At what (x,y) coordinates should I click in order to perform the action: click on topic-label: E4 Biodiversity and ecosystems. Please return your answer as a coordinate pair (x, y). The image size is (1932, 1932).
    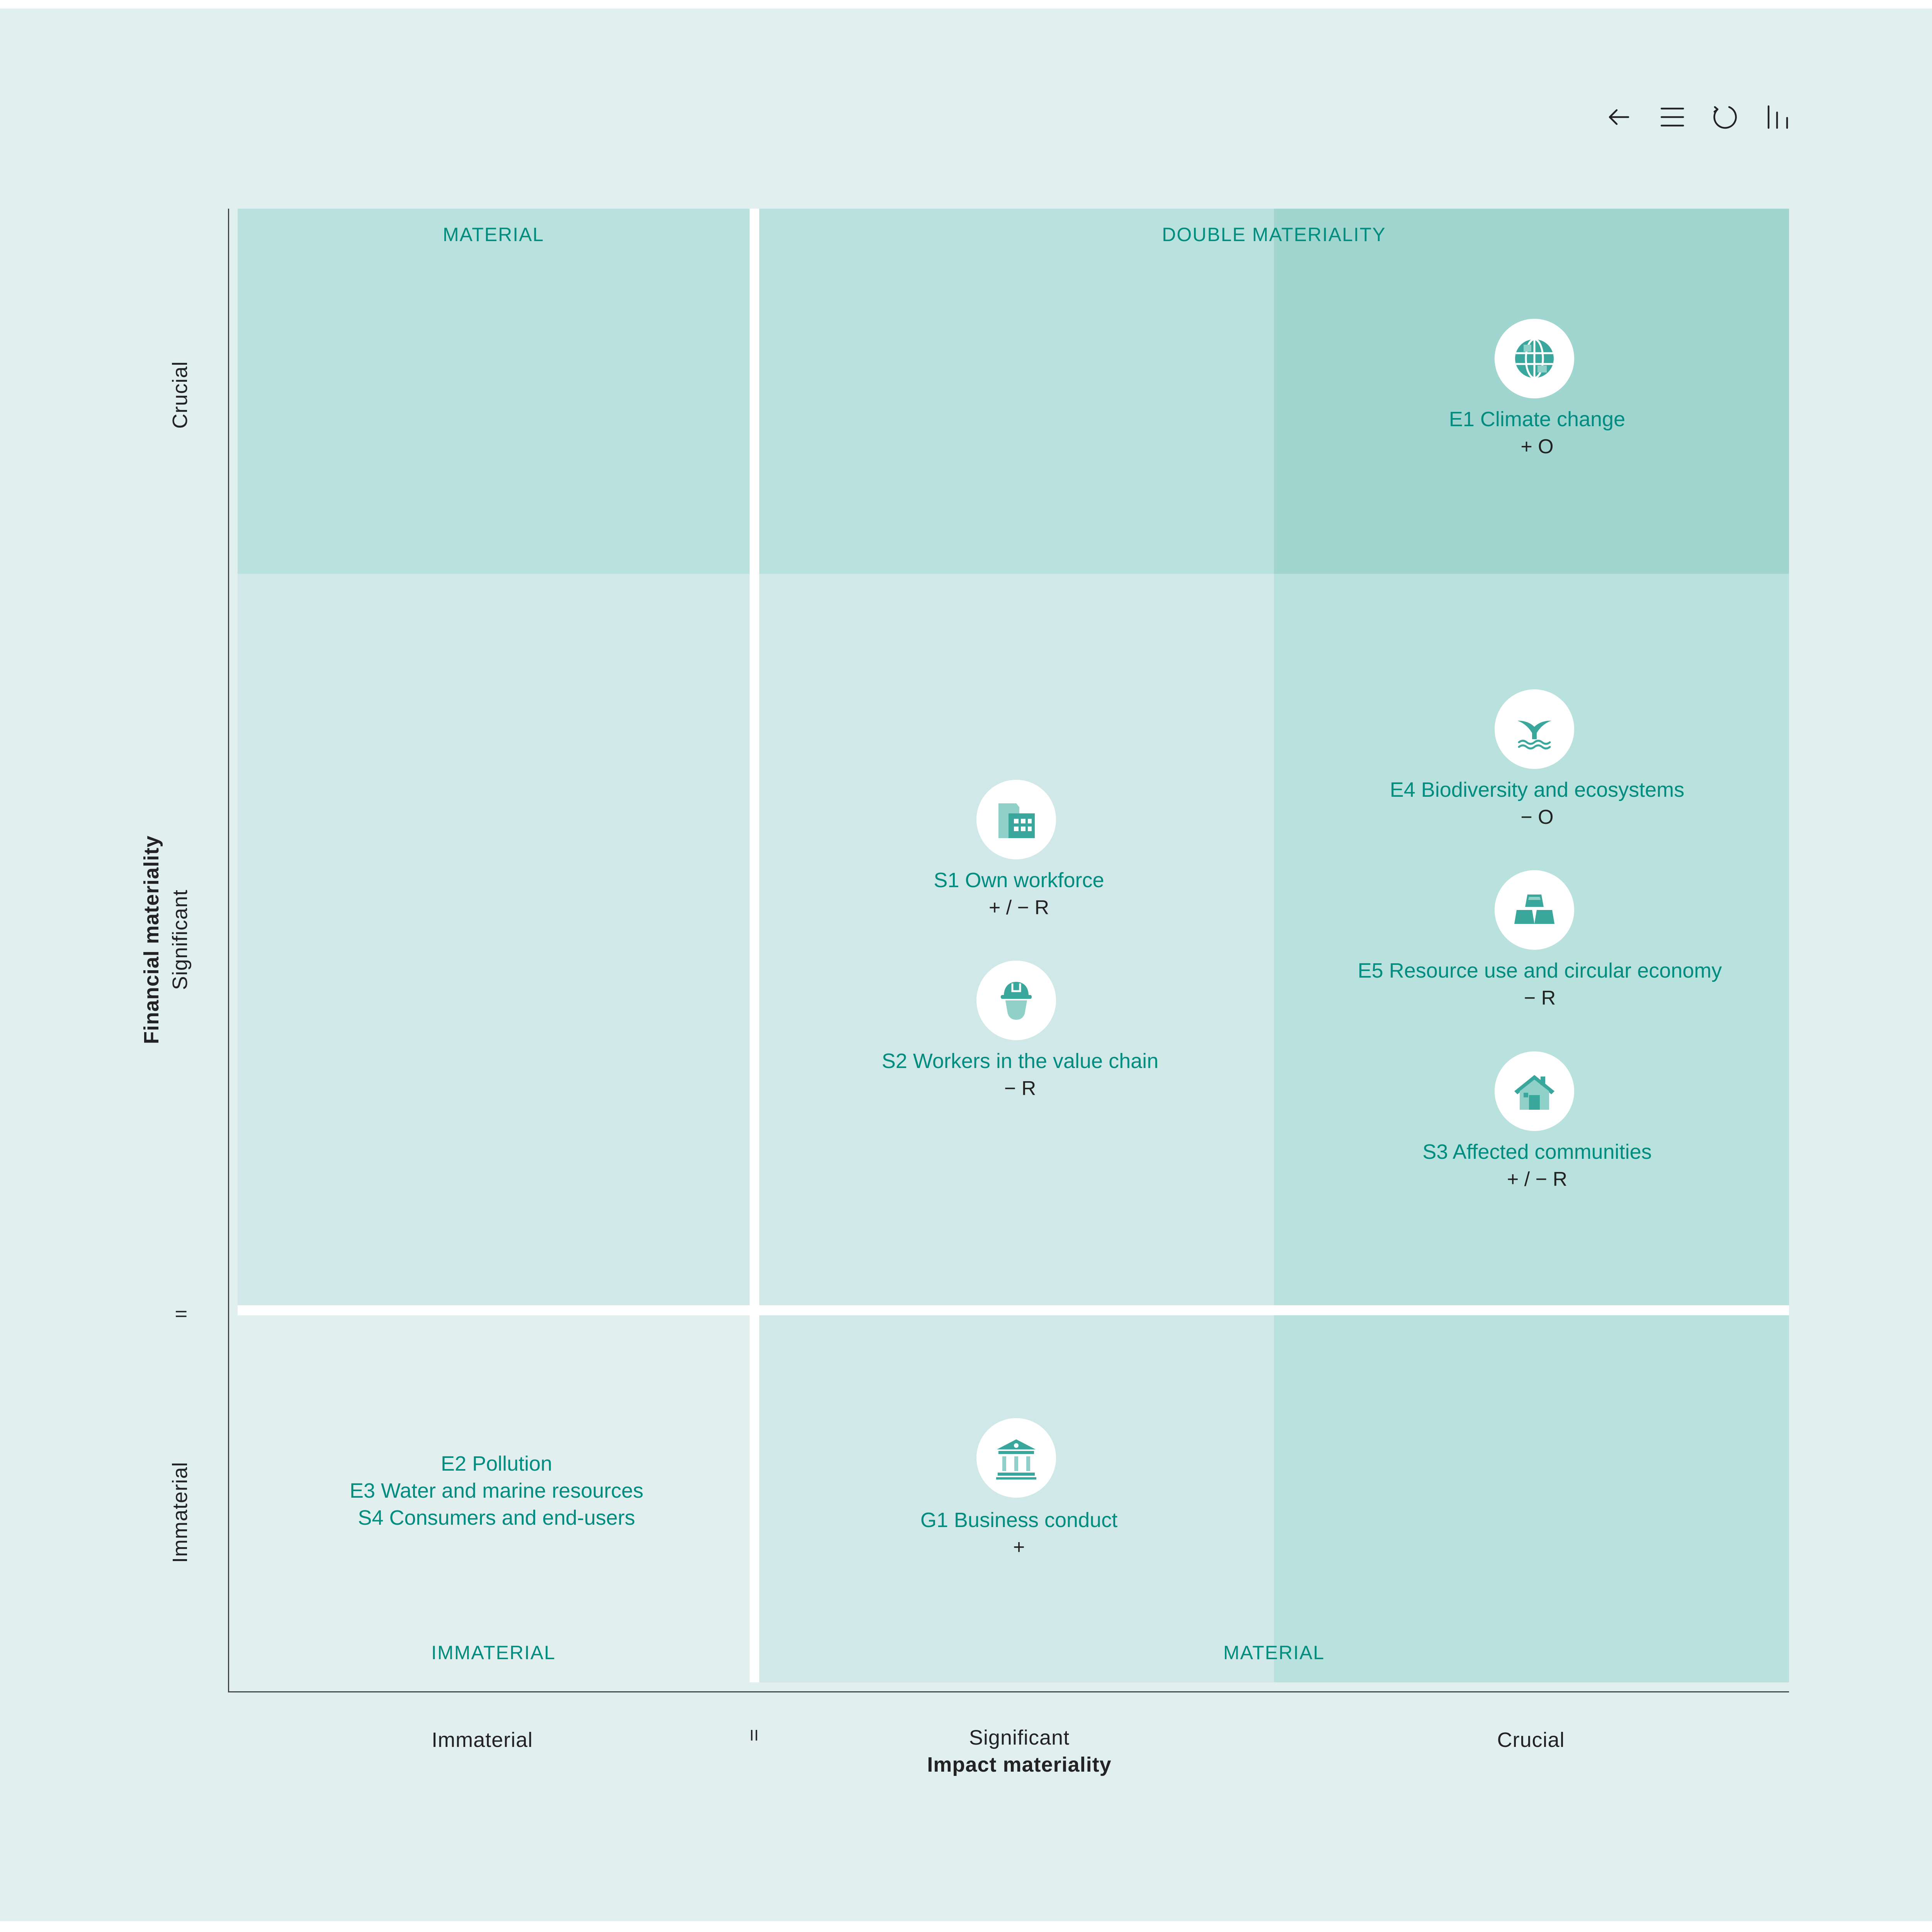
    Looking at the image, I should click on (1537, 790).